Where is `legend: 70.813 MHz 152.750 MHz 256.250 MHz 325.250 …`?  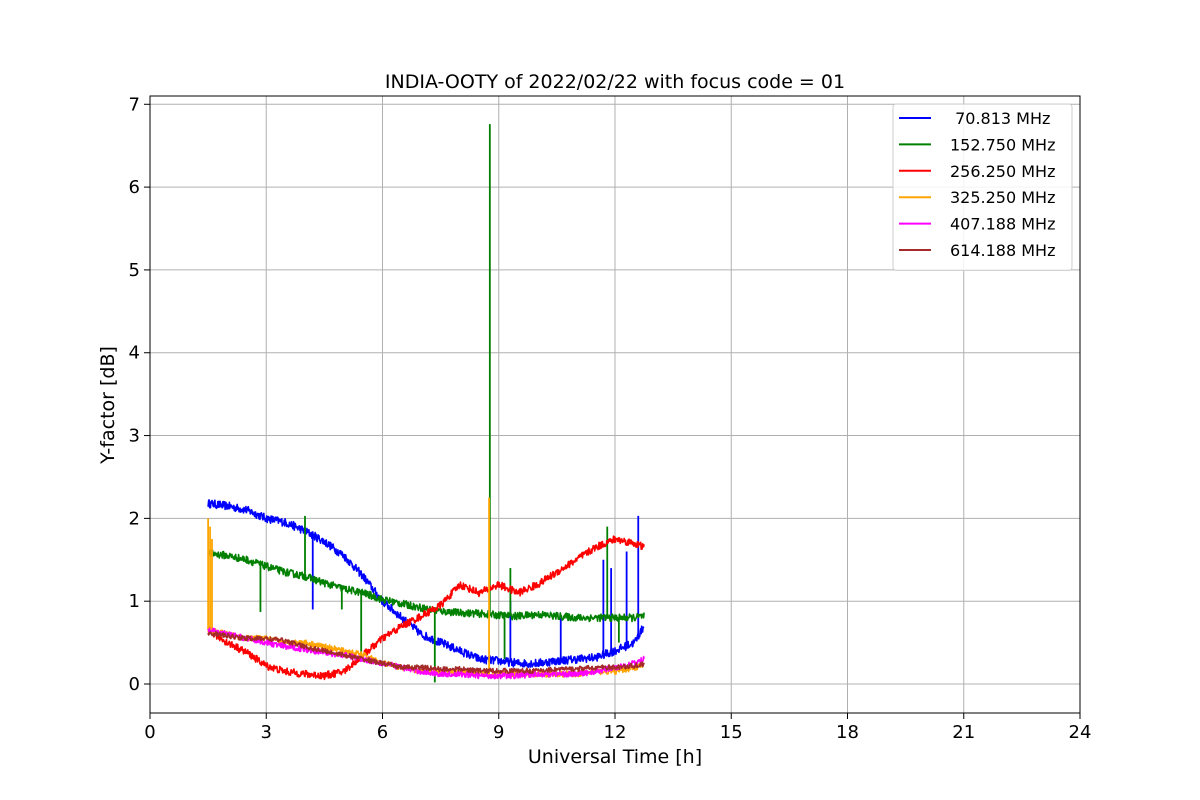
legend: 70.813 MHz 152.750 MHz 256.250 MHz 325.250 … is located at coordinates (982, 187).